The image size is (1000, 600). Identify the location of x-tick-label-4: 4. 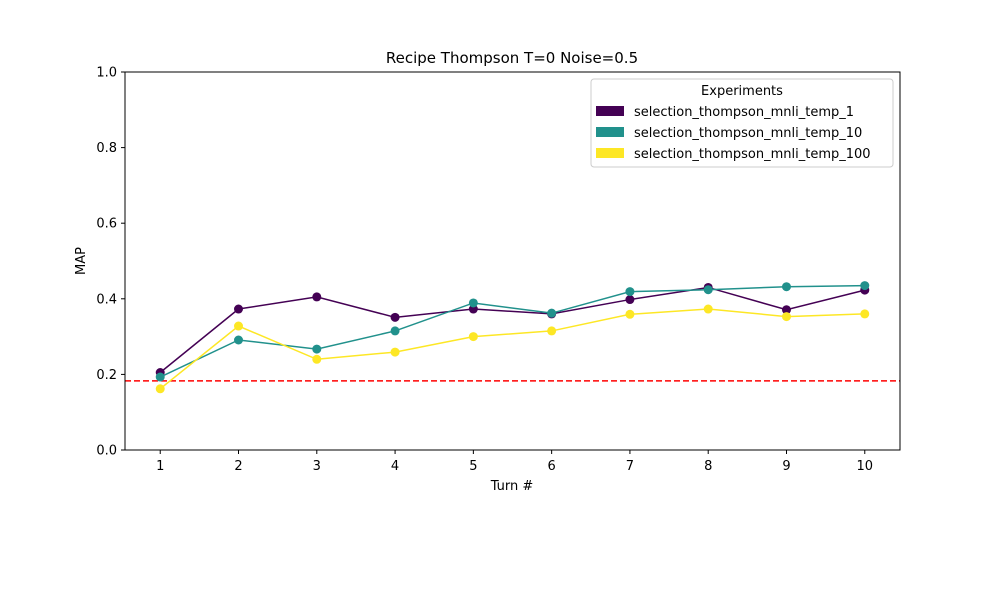
(395, 466).